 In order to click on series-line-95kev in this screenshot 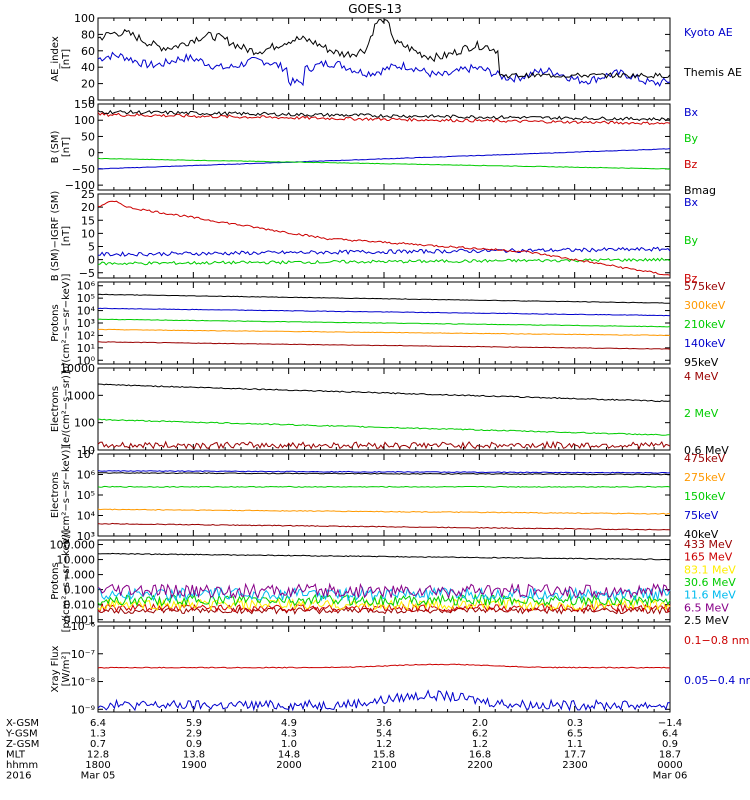, I will do `click(384, 298)`.